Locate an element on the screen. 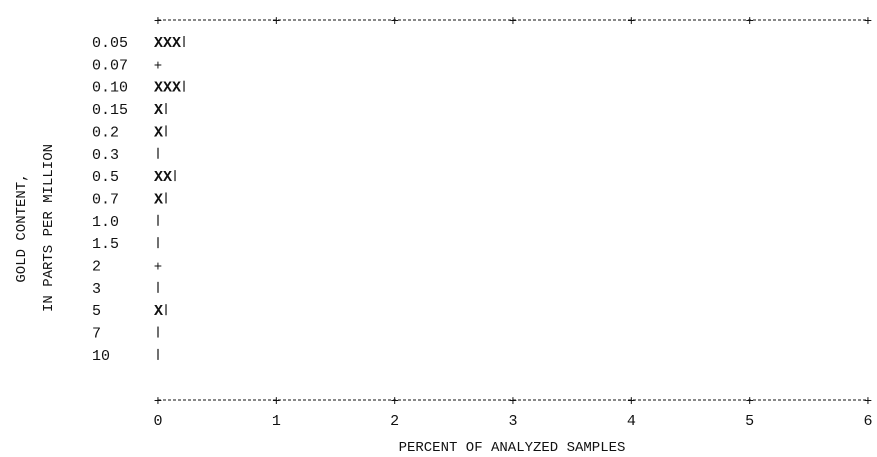  y-axis-markers: ++ is located at coordinates (169, 198).